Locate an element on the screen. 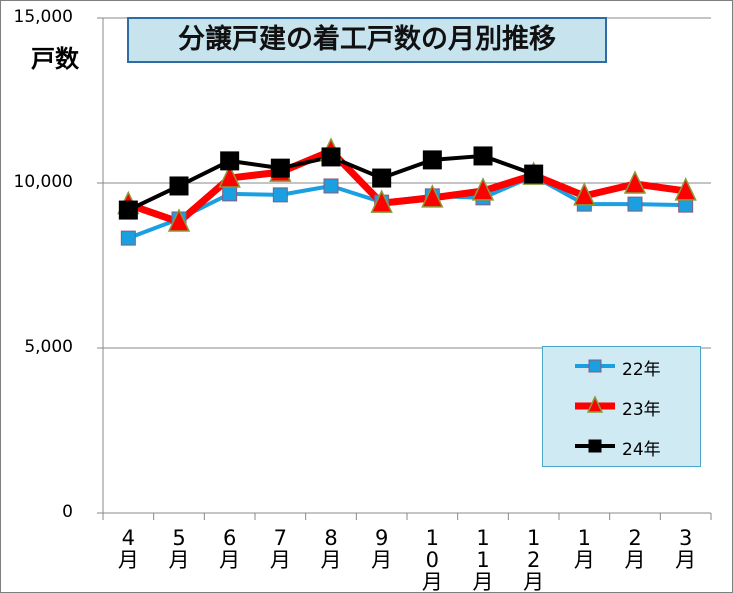 Image resolution: width=733 pixels, height=593 pixels. series-line-22年 is located at coordinates (406, 207).